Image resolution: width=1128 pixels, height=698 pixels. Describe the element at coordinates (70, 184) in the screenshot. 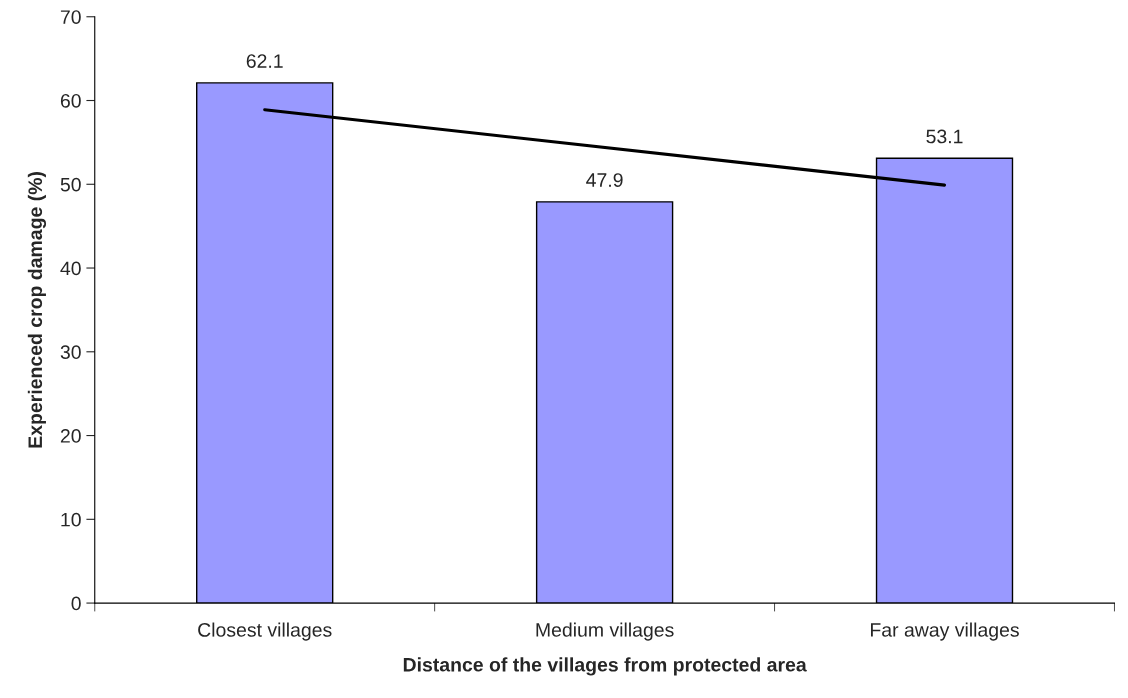

I see `y-tick-label: 50` at that location.